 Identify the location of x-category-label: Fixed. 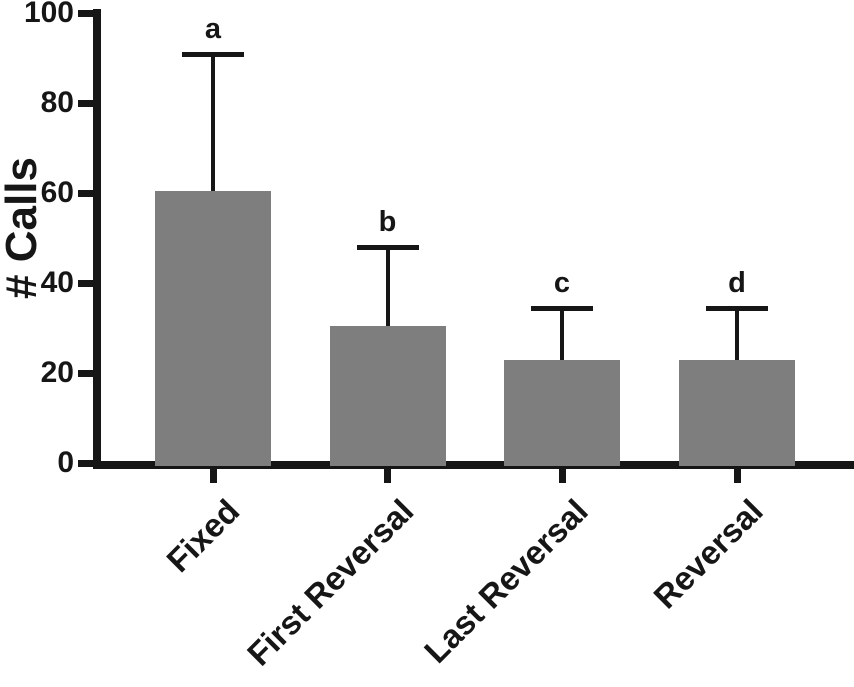
(203, 536).